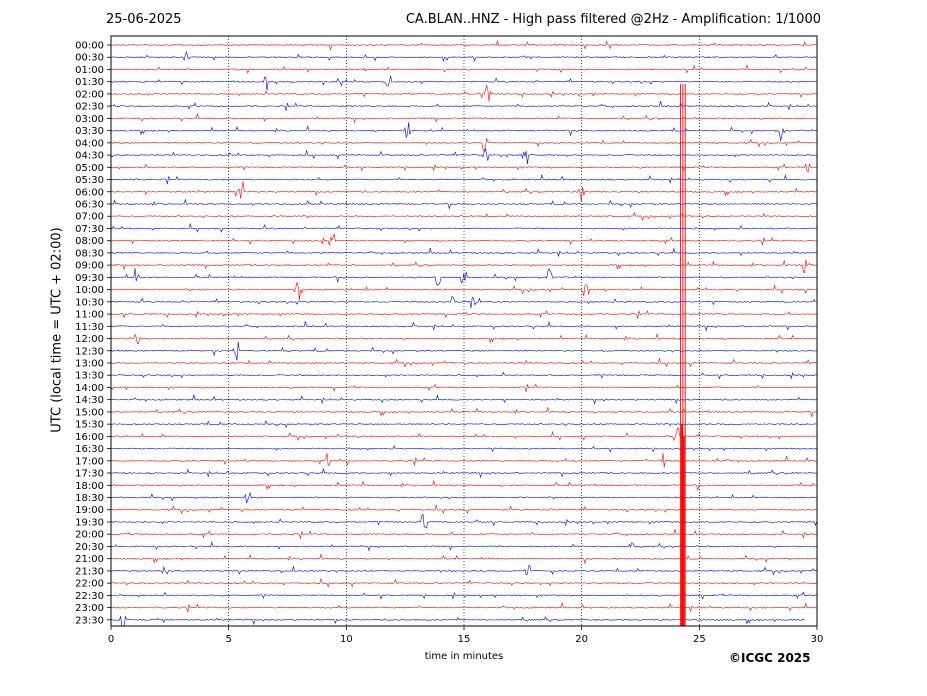 The image size is (927, 696). What do you see at coordinates (683, 525) in the screenshot?
I see `event-burst-core` at bounding box center [683, 525].